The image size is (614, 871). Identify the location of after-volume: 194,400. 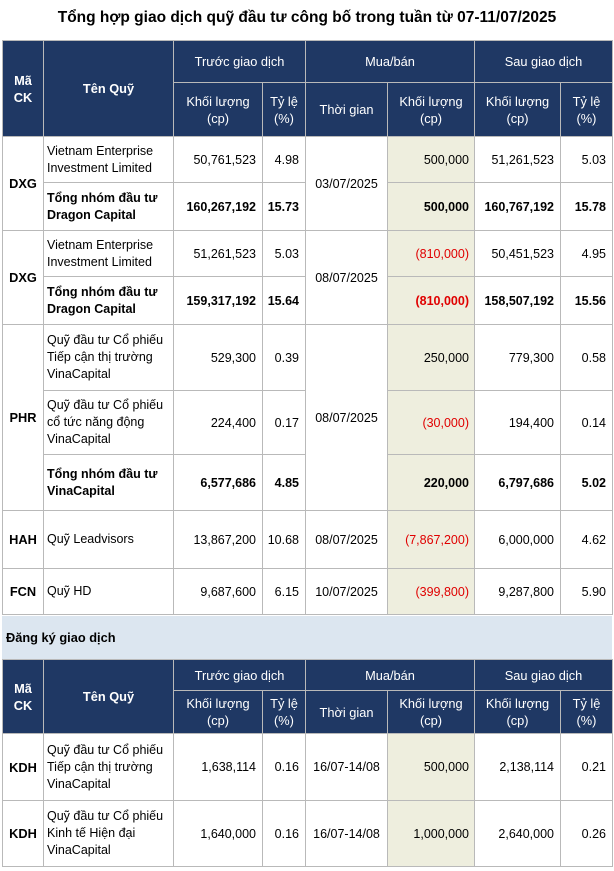
(517, 422).